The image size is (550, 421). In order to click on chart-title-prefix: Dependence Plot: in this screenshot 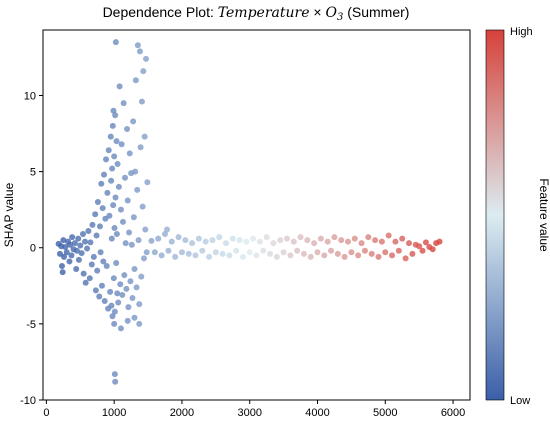, I will do `click(160, 12)`.